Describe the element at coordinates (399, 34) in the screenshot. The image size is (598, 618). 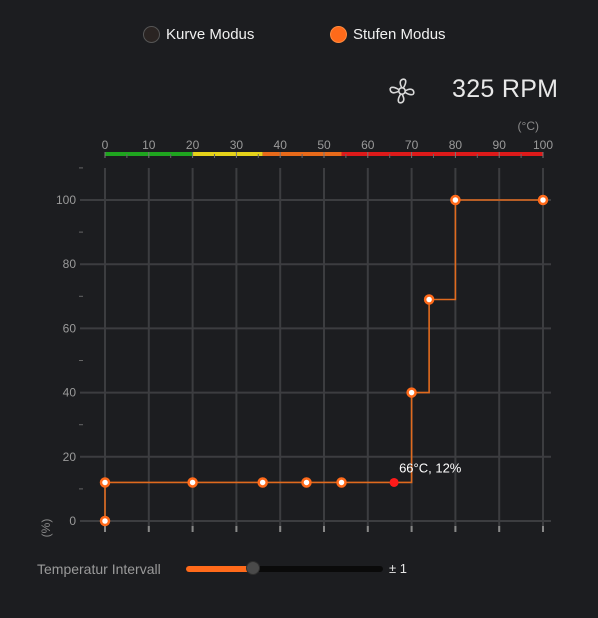
I see `step-mode-label: Stufen Modus` at that location.